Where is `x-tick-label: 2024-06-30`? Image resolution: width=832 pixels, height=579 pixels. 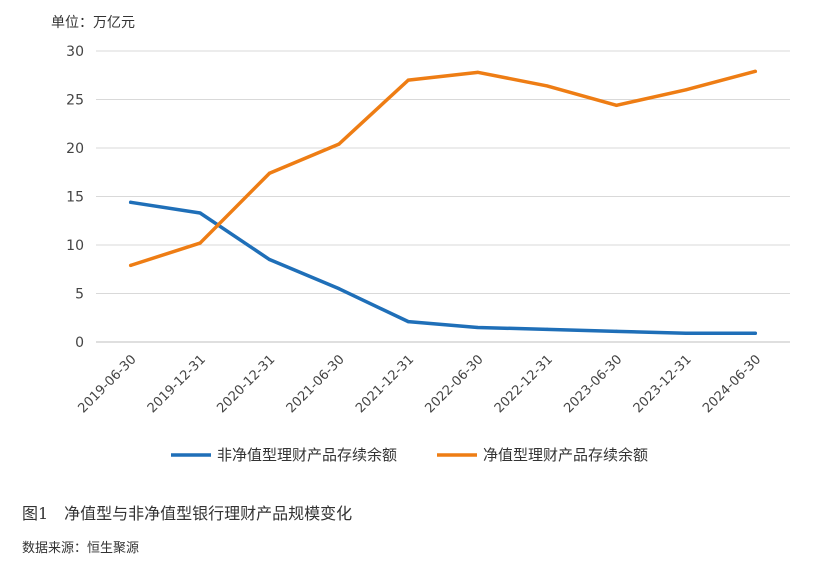
x-tick-label: 2024-06-30 is located at coordinates (732, 384).